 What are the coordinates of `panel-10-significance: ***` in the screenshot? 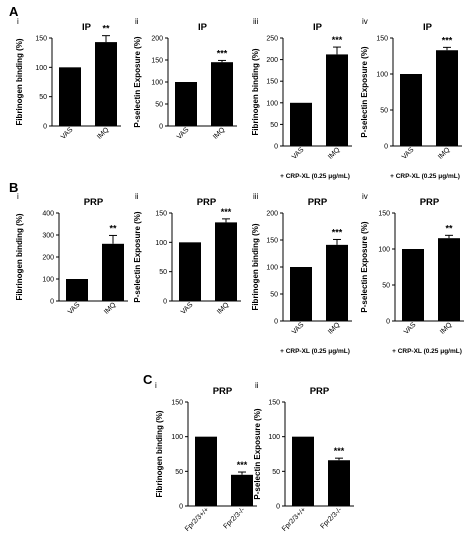 It's located at (339, 451).